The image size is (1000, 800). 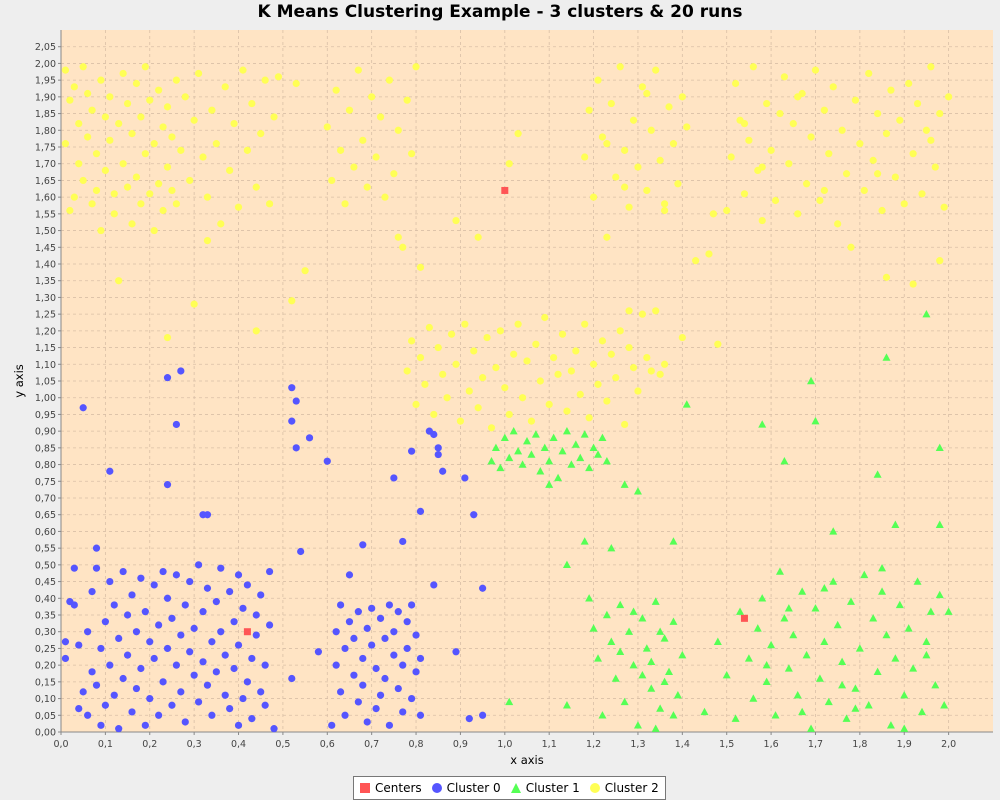 I want to click on centers-point, so click(x=247, y=632).